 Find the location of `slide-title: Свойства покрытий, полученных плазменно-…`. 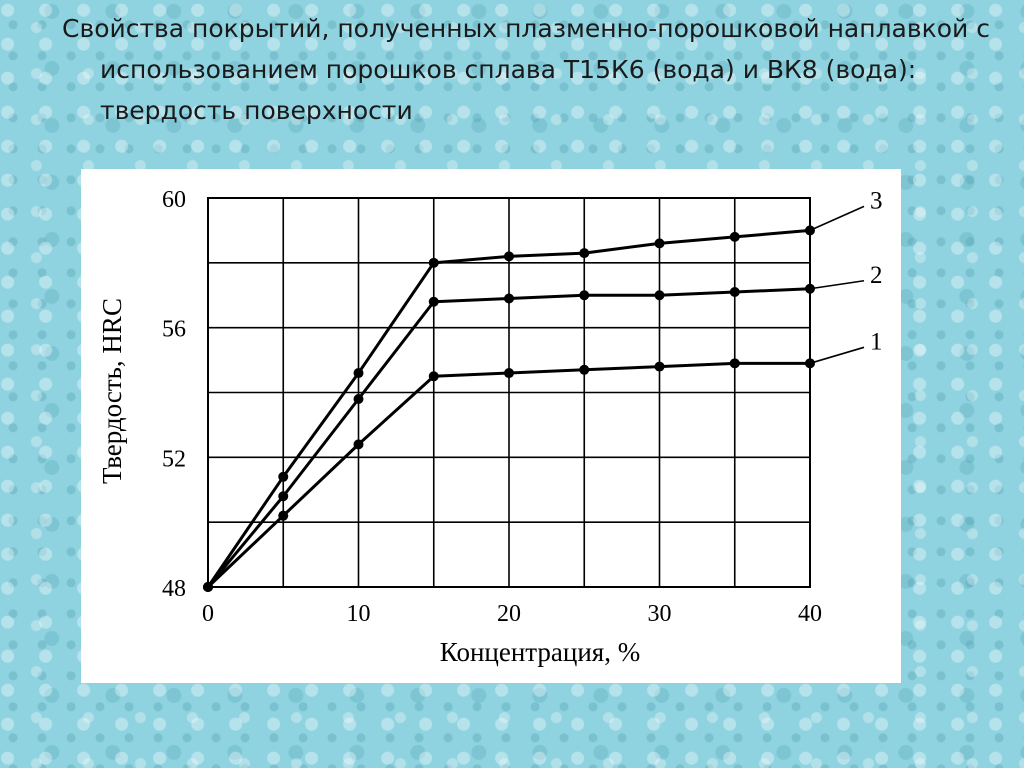

slide-title: Свойства покрытий, полученных плазменно-… is located at coordinates (526, 69).